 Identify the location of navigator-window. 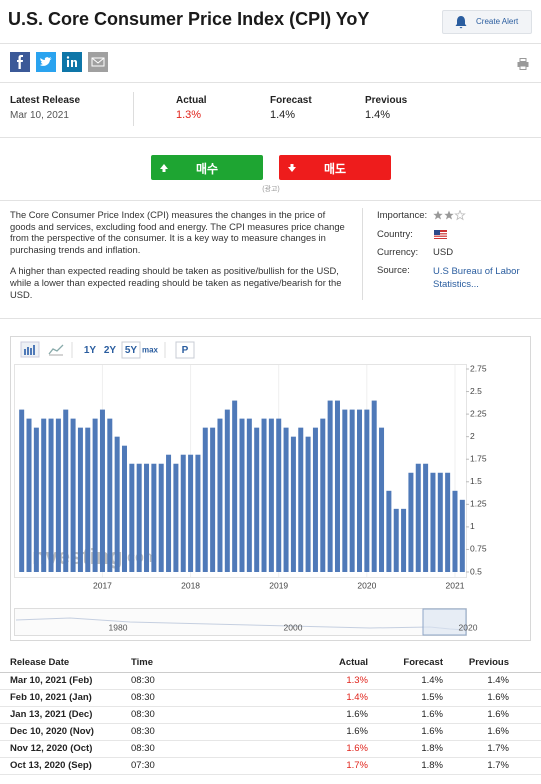
(444, 622).